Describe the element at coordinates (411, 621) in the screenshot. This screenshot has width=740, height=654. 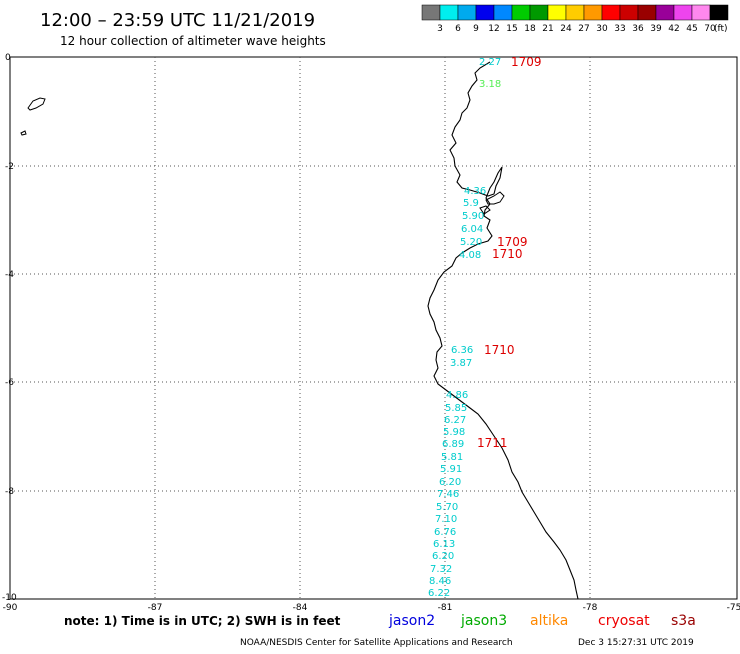
I see `satellite-label-jason2: jason2` at that location.